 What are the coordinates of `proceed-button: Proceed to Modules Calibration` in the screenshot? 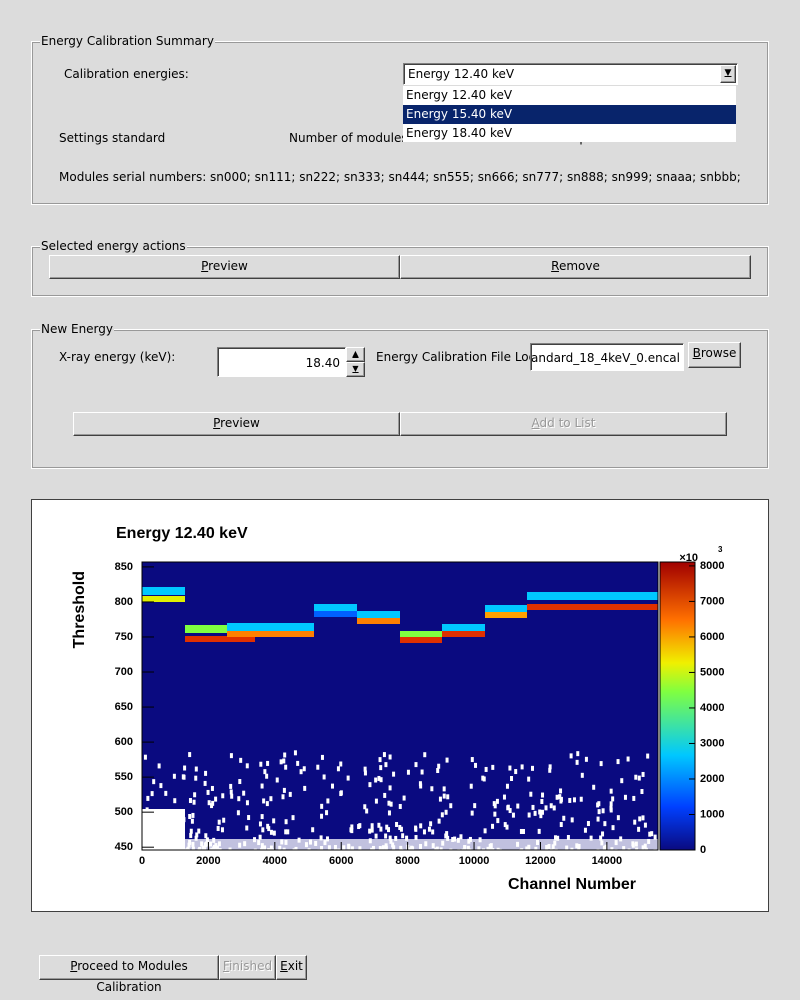 It's located at (129, 974).